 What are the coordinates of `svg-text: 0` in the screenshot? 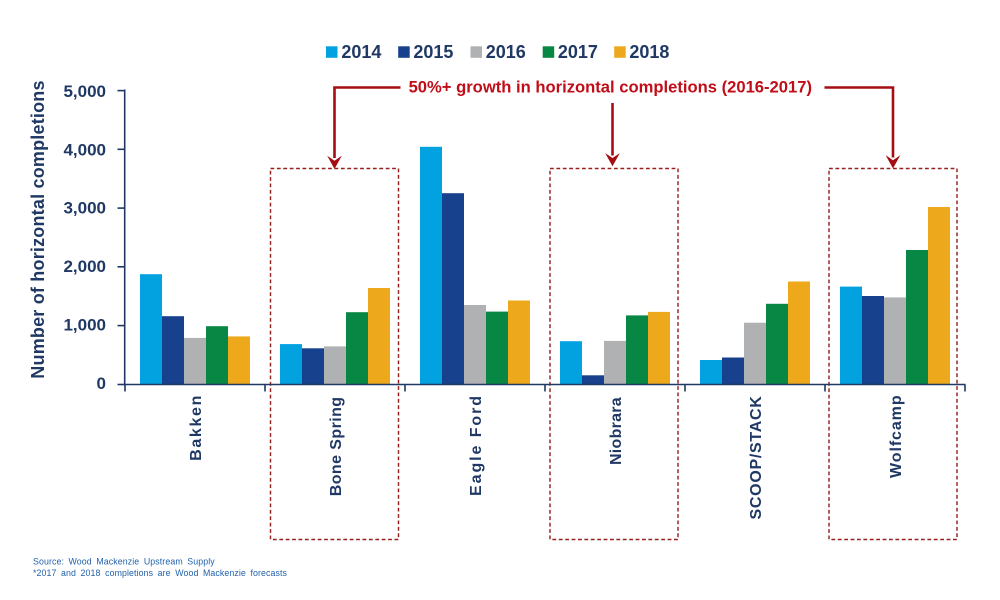 It's located at (101, 383).